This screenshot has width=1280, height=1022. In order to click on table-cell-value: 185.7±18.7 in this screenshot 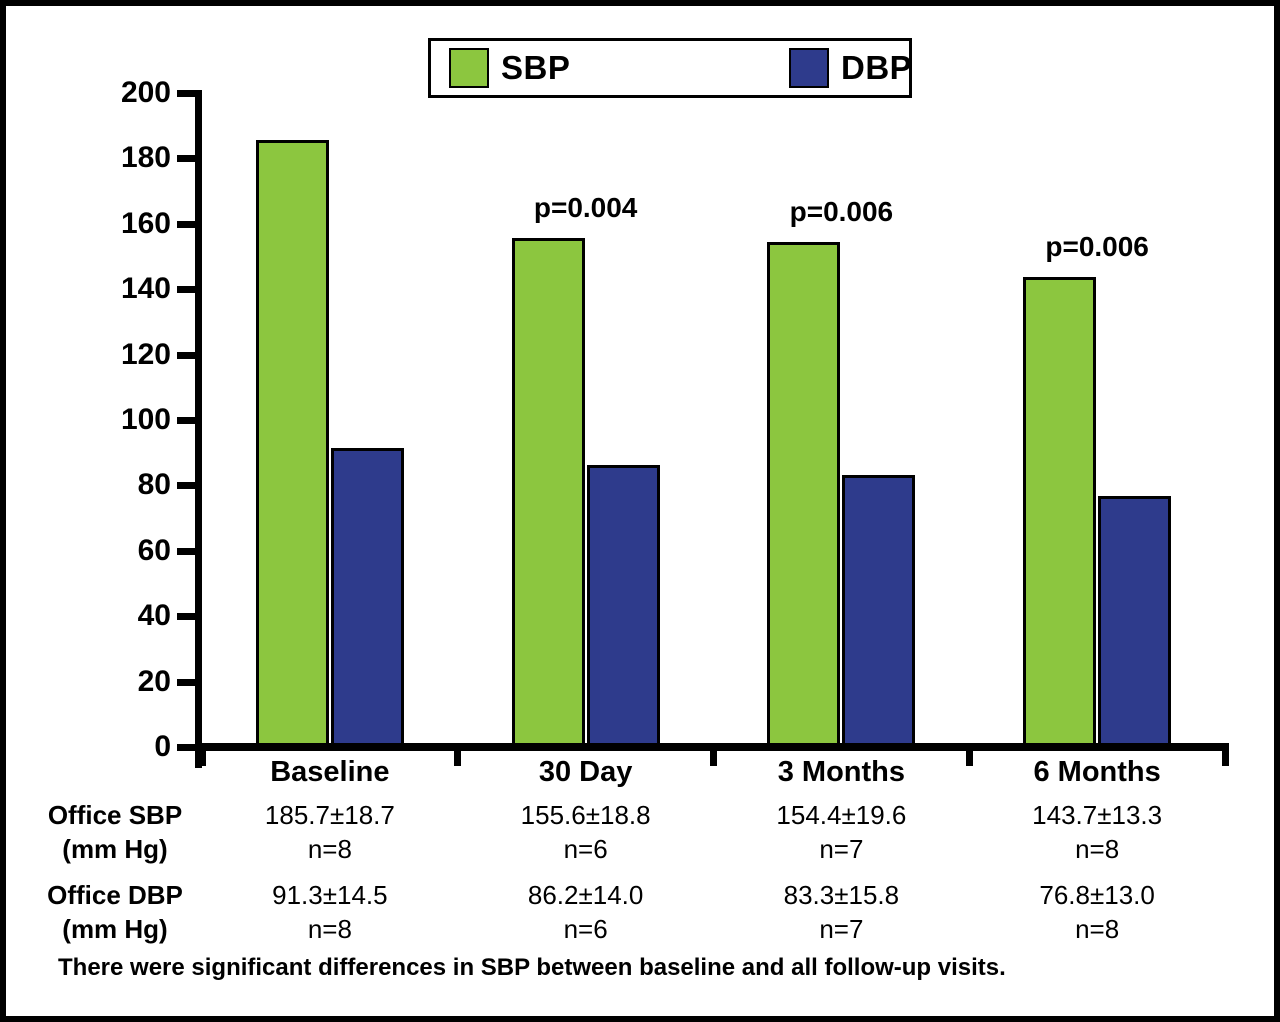, I will do `click(329, 815)`.